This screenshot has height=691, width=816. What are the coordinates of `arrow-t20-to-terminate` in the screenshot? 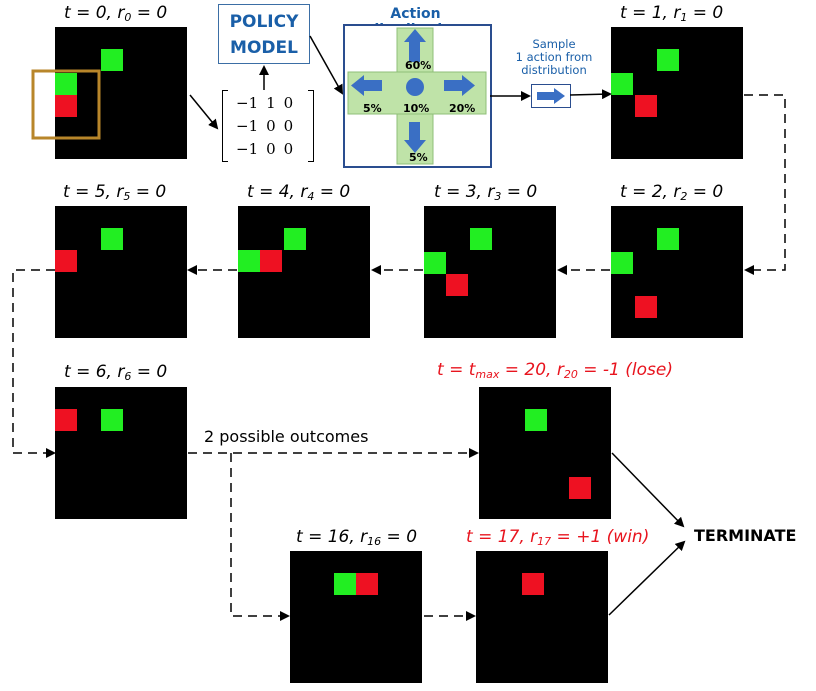 It's located at (648, 490).